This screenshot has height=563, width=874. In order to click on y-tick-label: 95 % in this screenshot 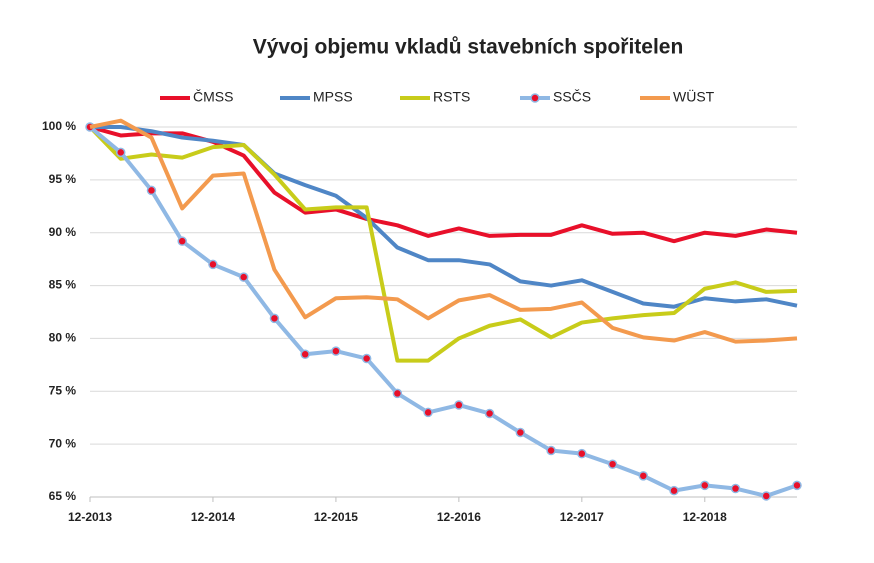, I will do `click(63, 179)`.